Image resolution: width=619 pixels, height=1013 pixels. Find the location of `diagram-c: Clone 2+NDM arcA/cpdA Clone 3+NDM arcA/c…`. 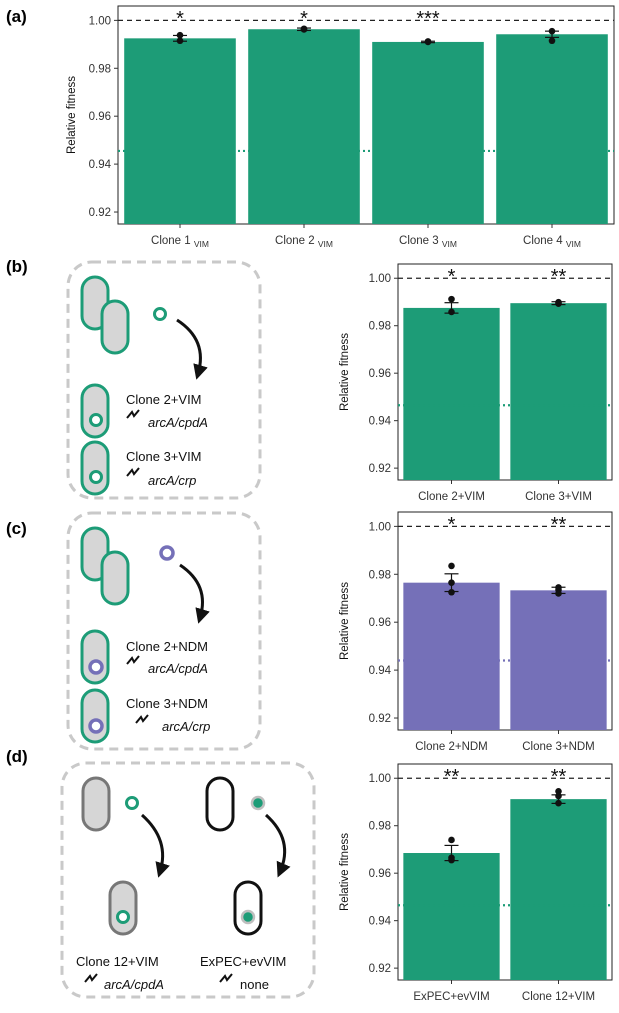

diagram-c: Clone 2+NDM arcA/cpdA Clone 3+NDM arcA/c… is located at coordinates (164, 631).